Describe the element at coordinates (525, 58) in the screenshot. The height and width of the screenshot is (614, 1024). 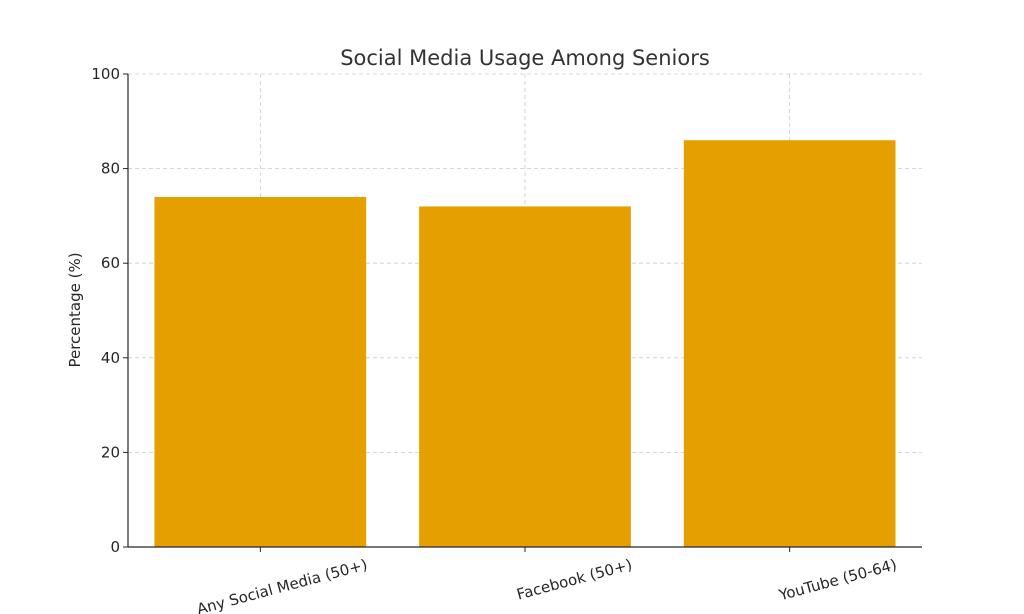
I see `chart-title: Social Media Usage Among Seniors` at that location.